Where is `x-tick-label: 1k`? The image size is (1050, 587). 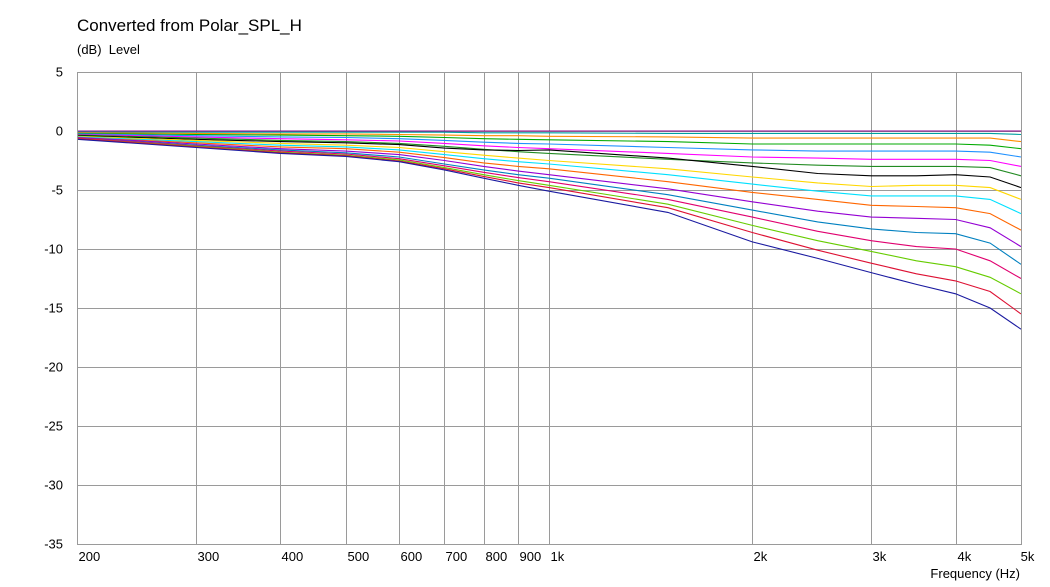
x-tick-label: 1k is located at coordinates (558, 556).